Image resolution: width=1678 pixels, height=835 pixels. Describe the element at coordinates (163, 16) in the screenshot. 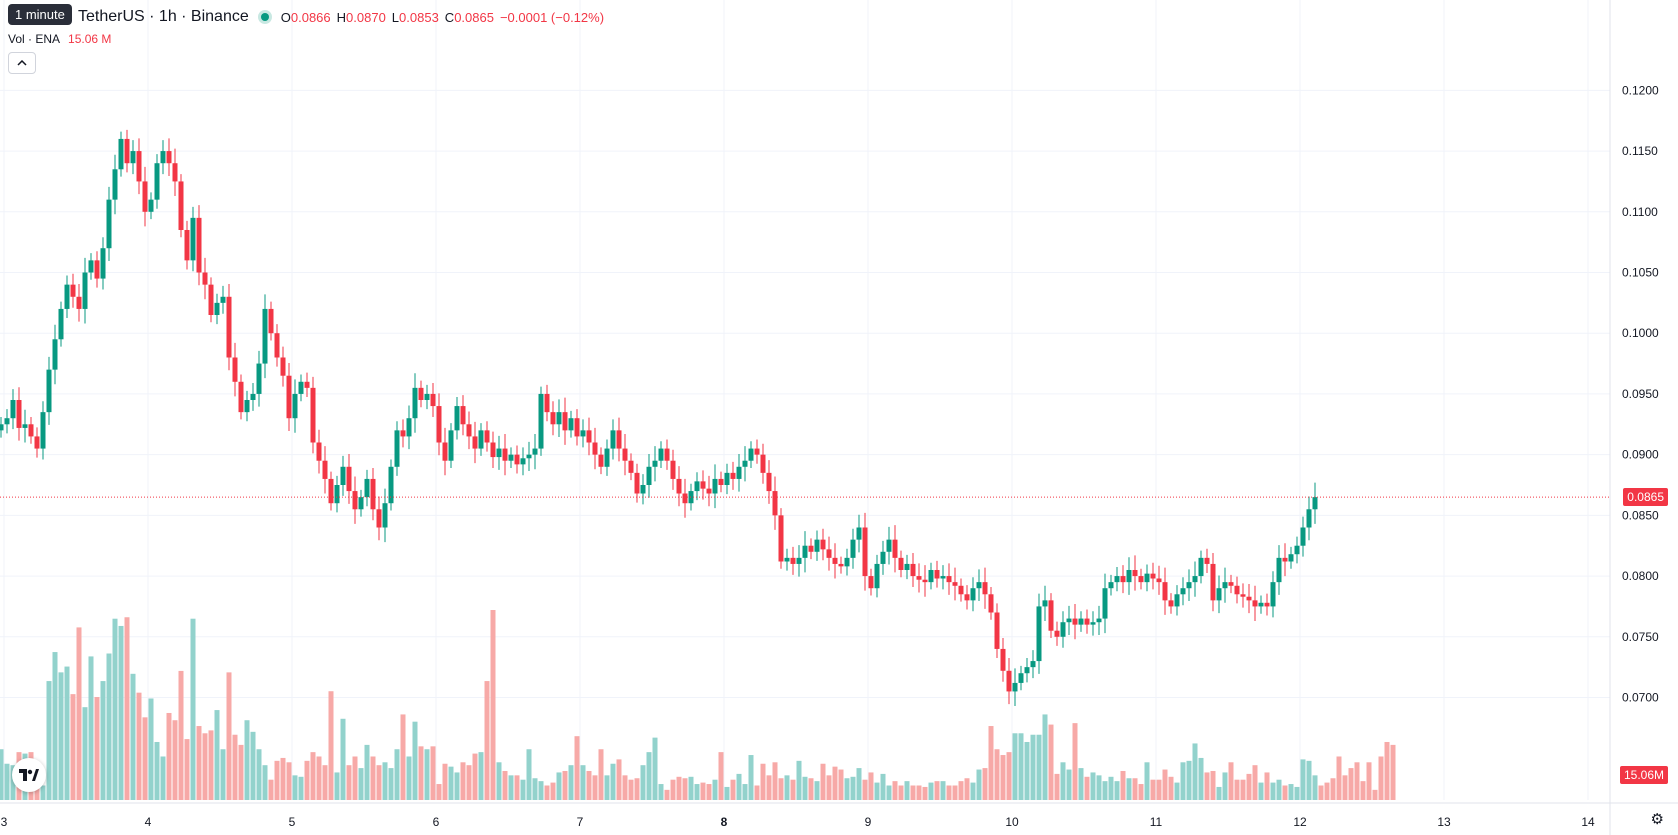

I see `symbol-title: TetherUS · 1h · Binance` at that location.